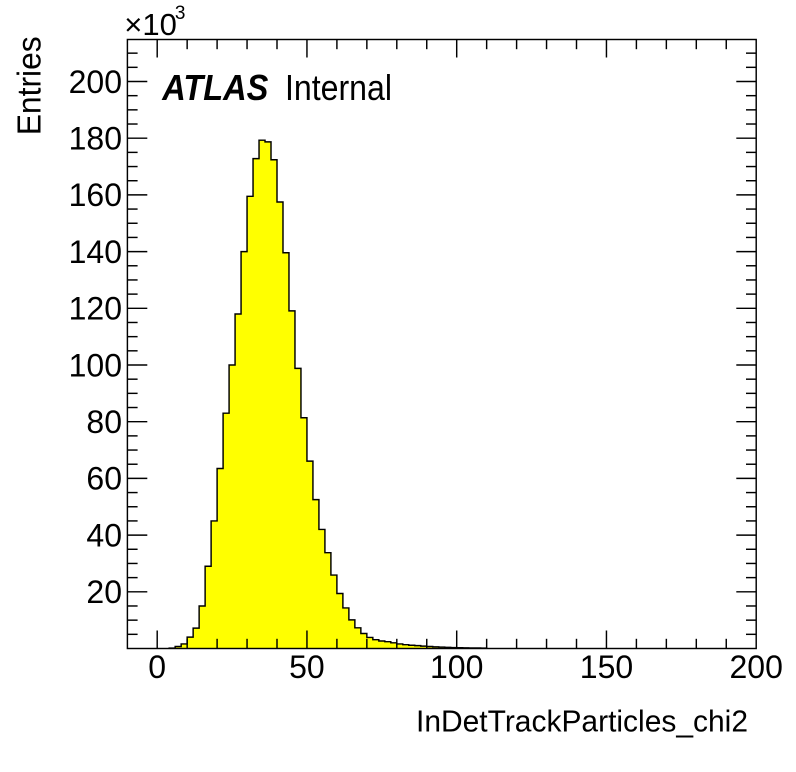 Image resolution: width=796 pixels, height=772 pixels. Describe the element at coordinates (104, 479) in the screenshot. I see `svg-text: 60` at that location.